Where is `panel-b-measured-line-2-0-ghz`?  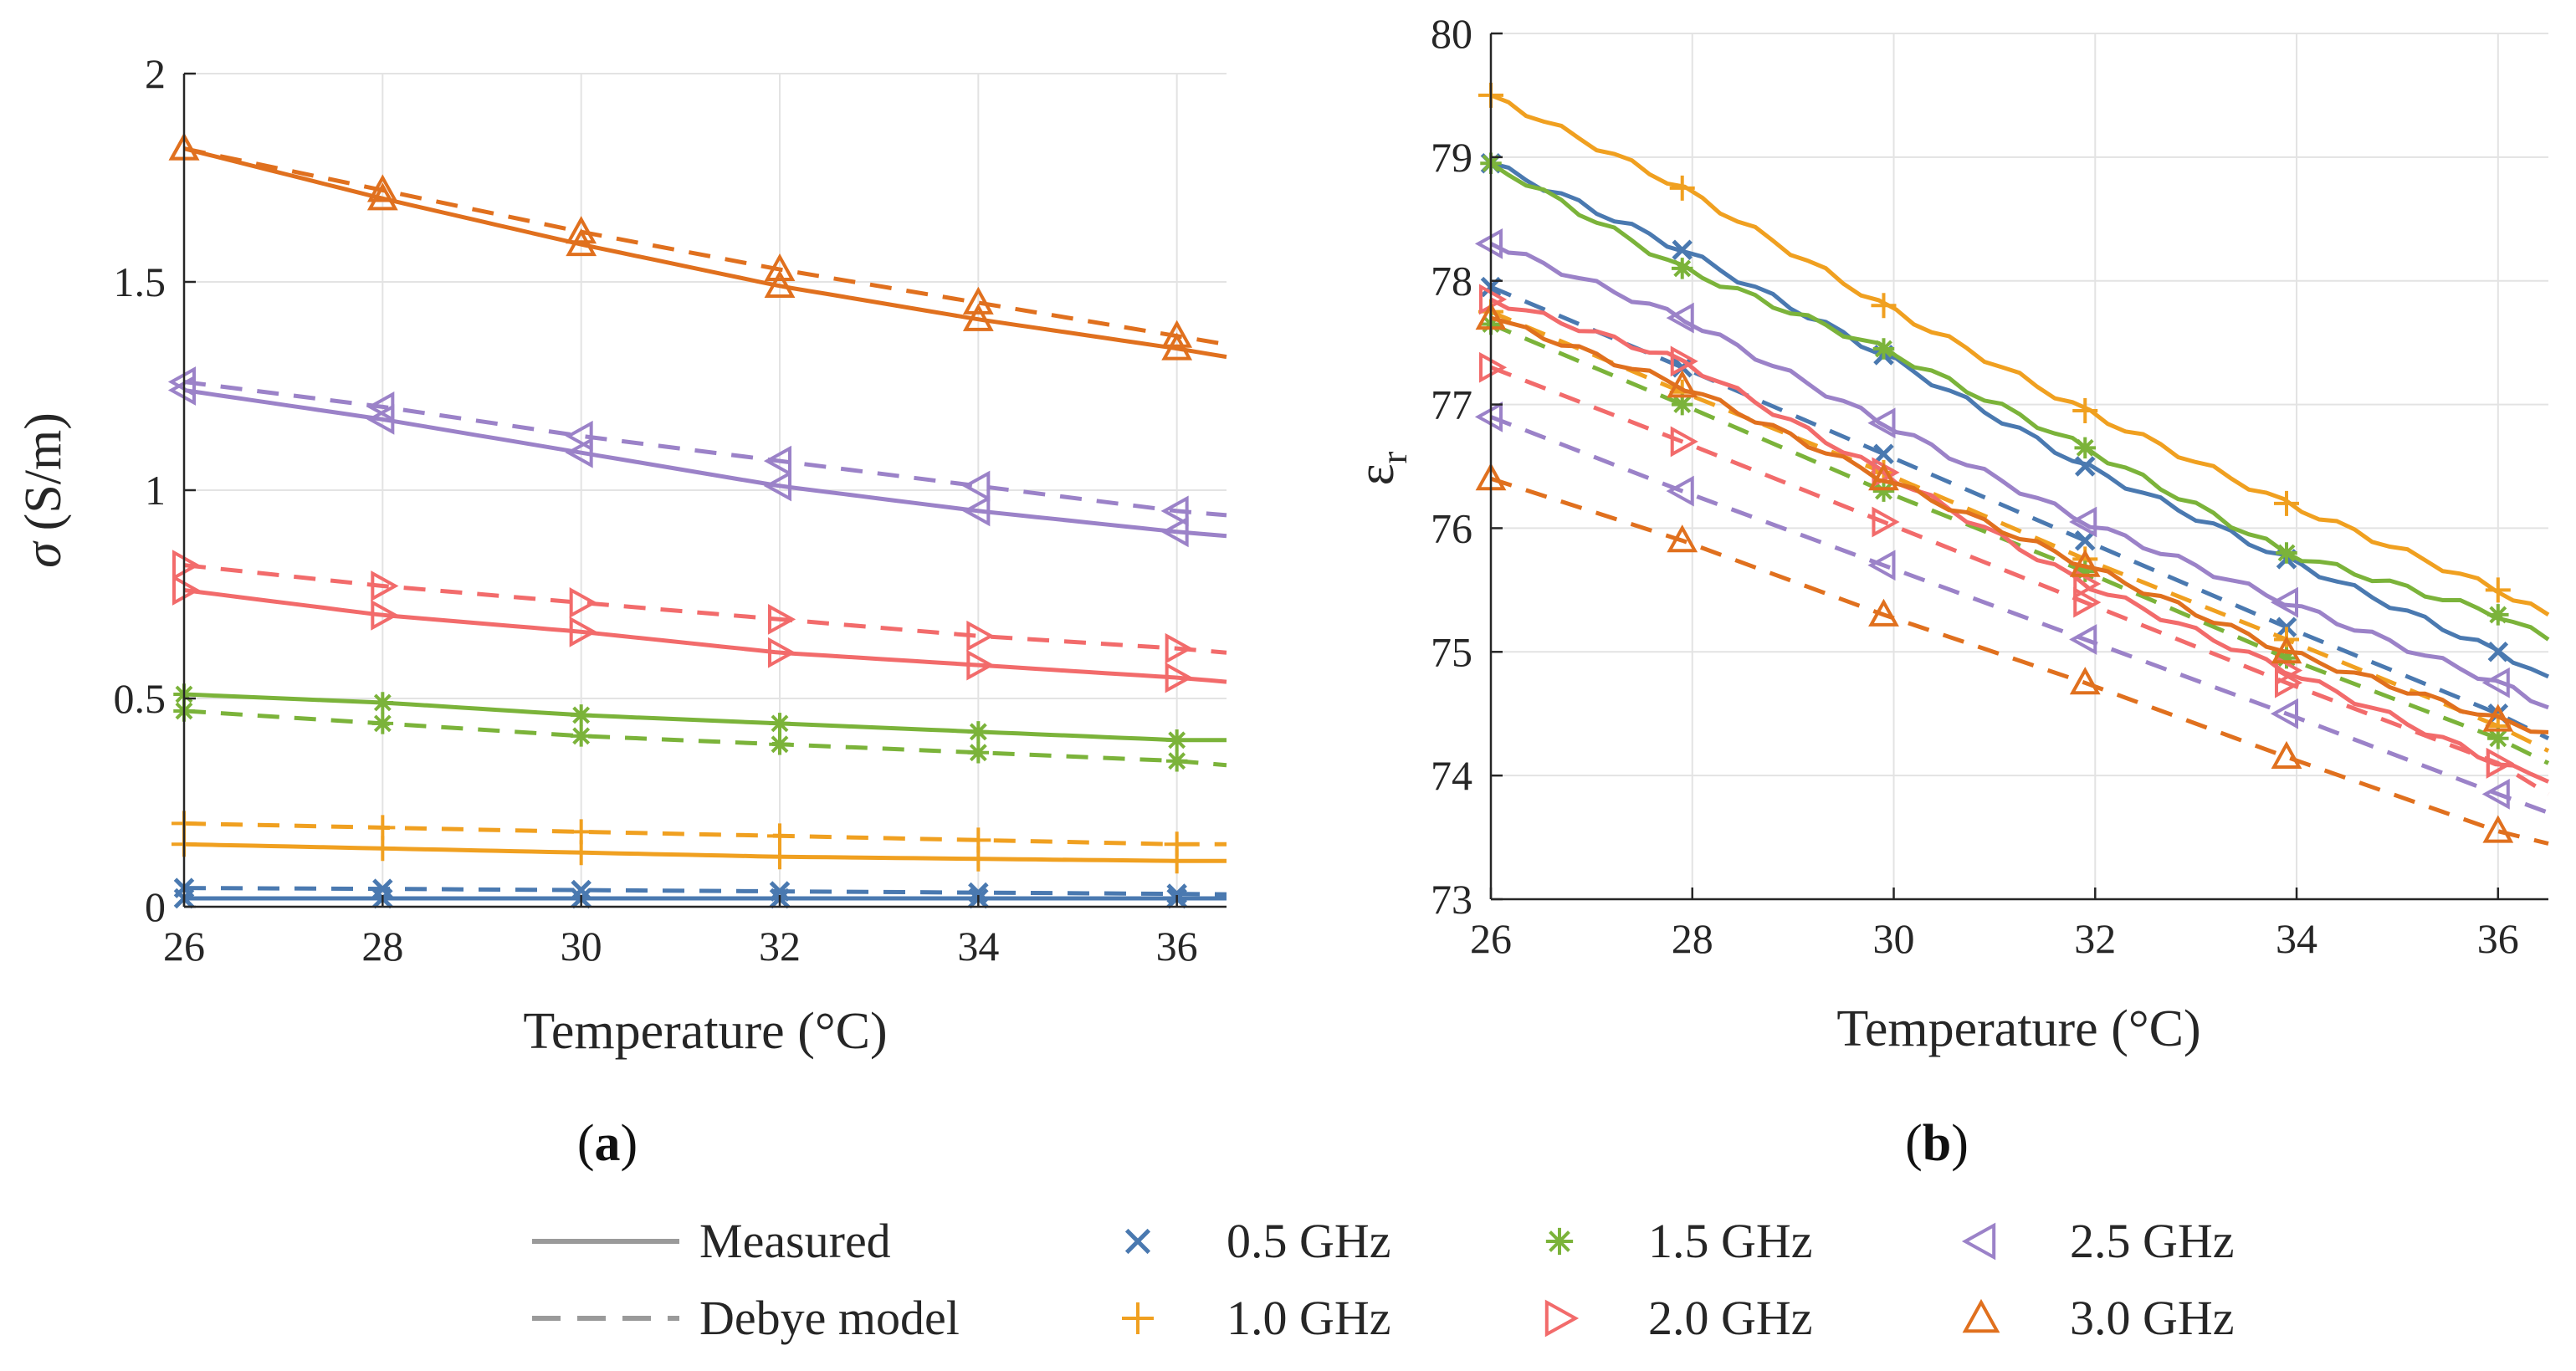 panel-b-measured-line-2-0-ghz is located at coordinates (2020, 541).